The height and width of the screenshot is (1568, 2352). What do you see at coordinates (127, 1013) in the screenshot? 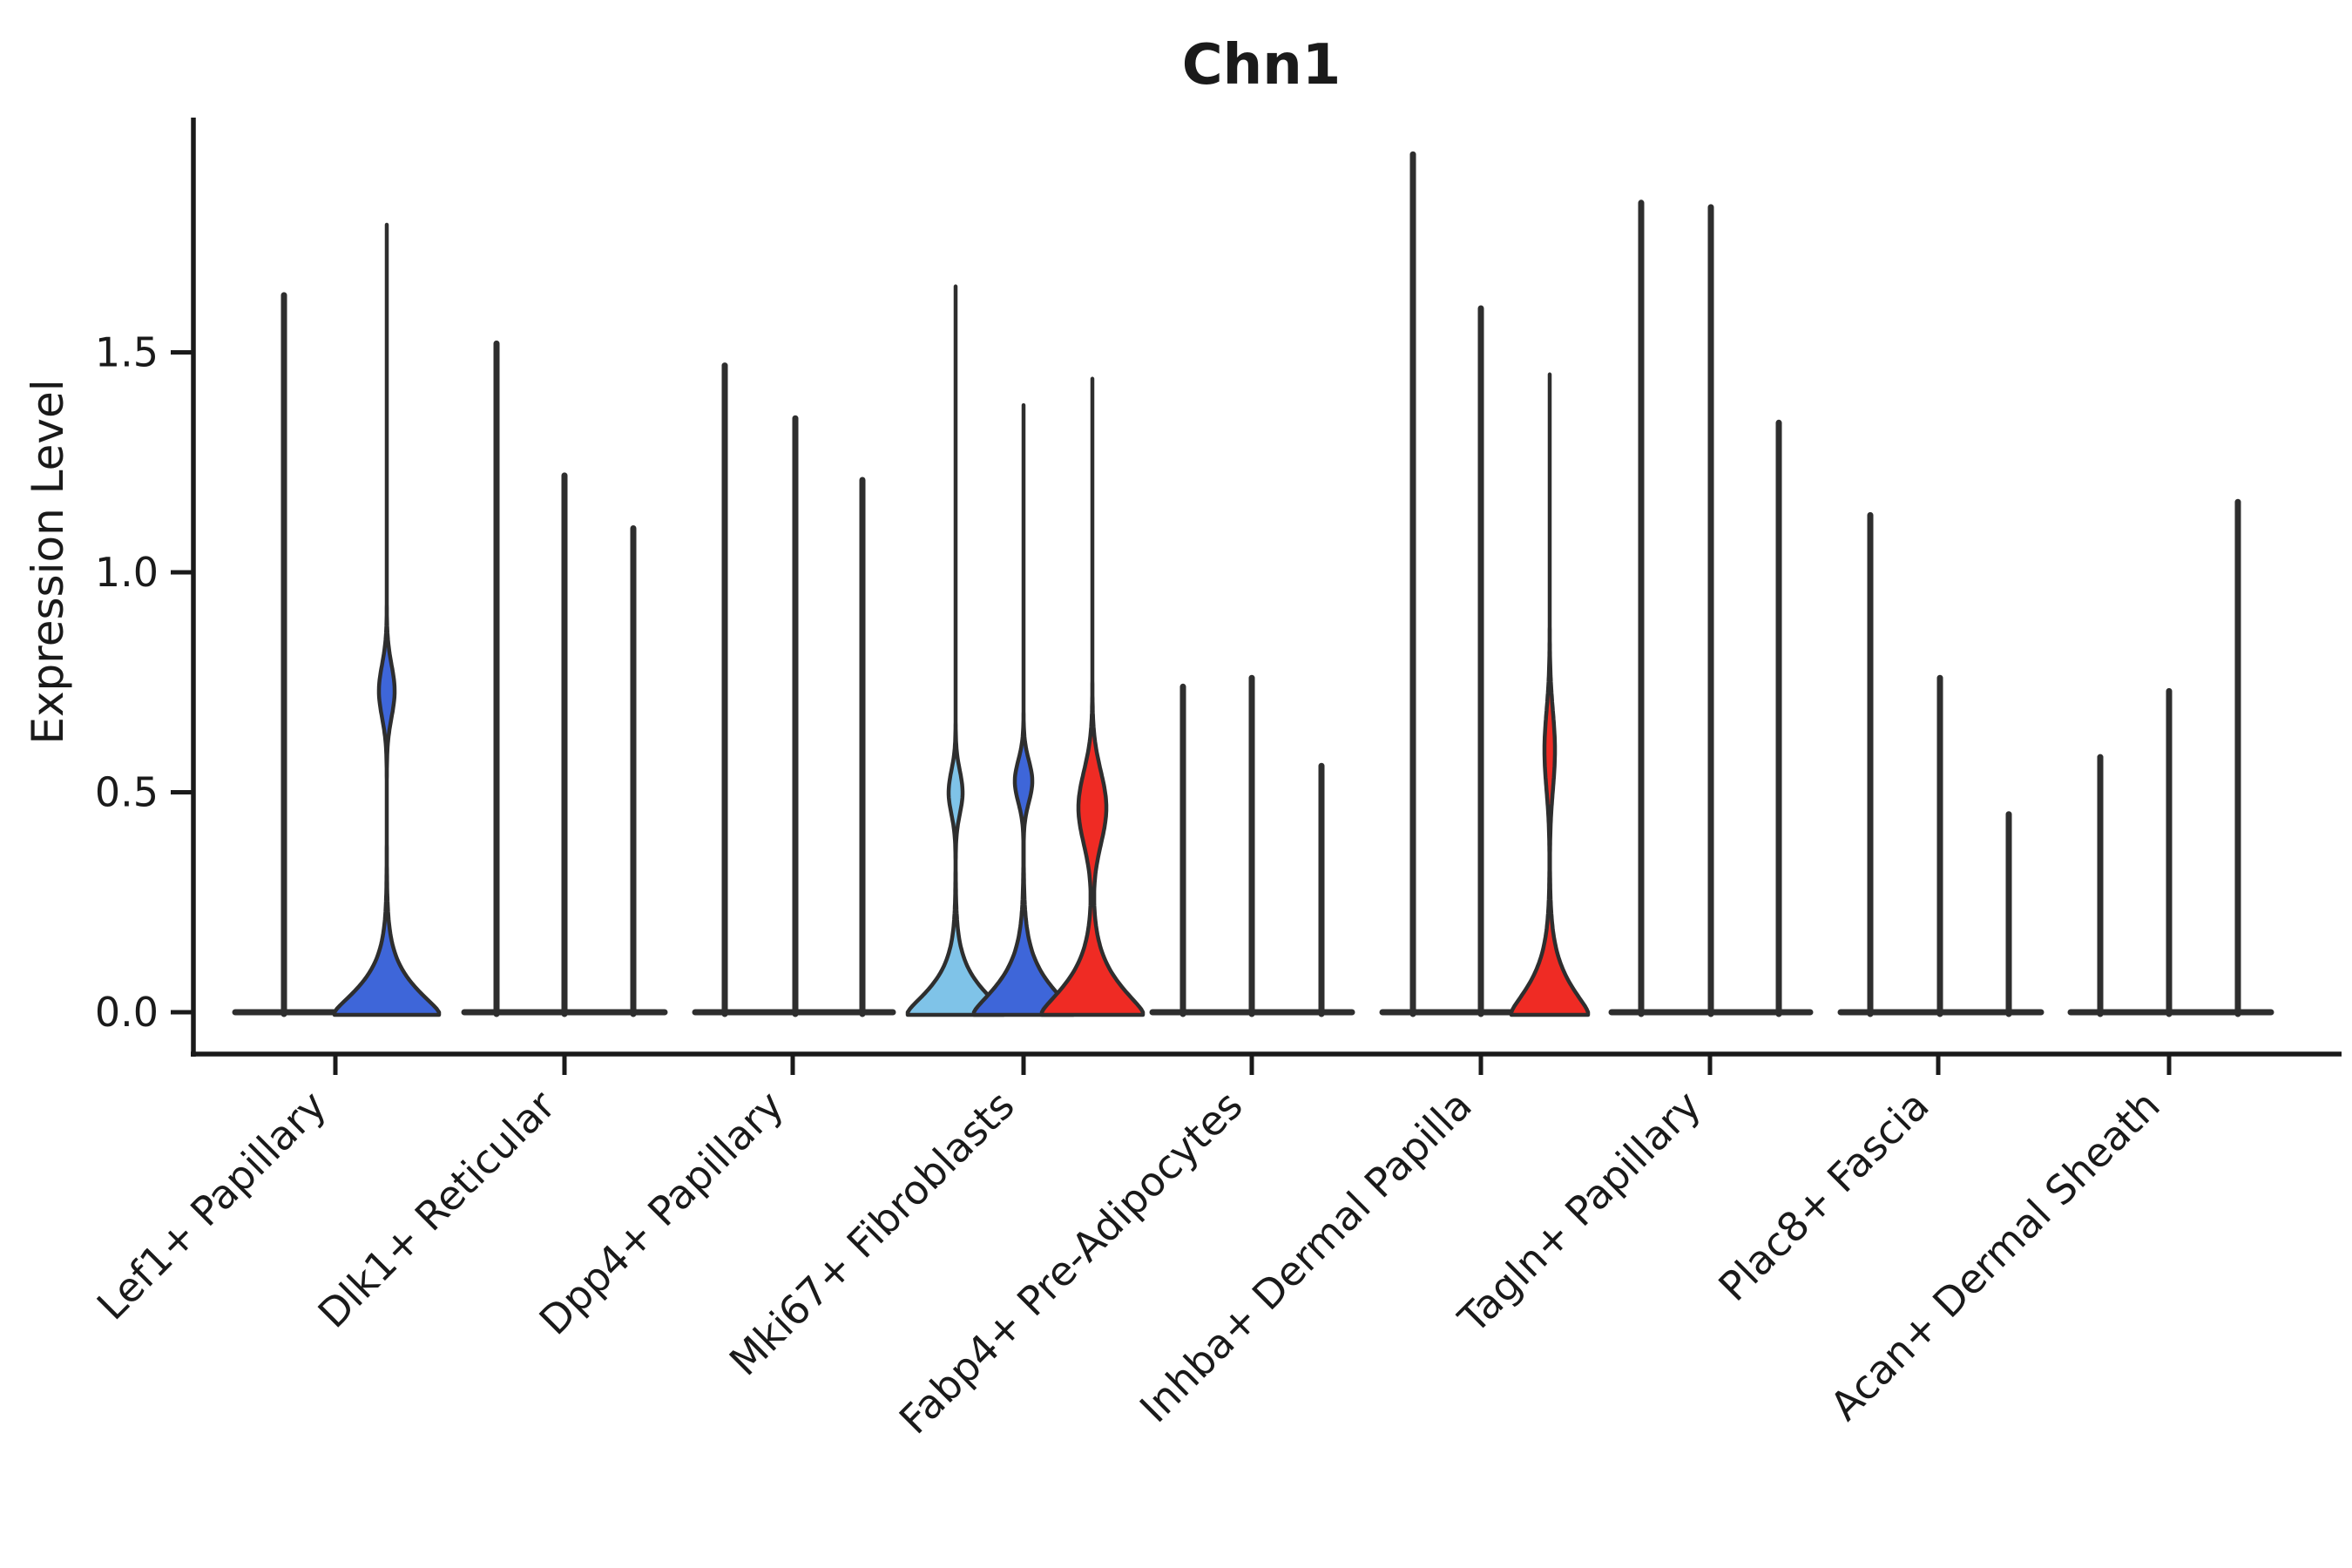
I see `y-tick-label: 0.0` at bounding box center [127, 1013].